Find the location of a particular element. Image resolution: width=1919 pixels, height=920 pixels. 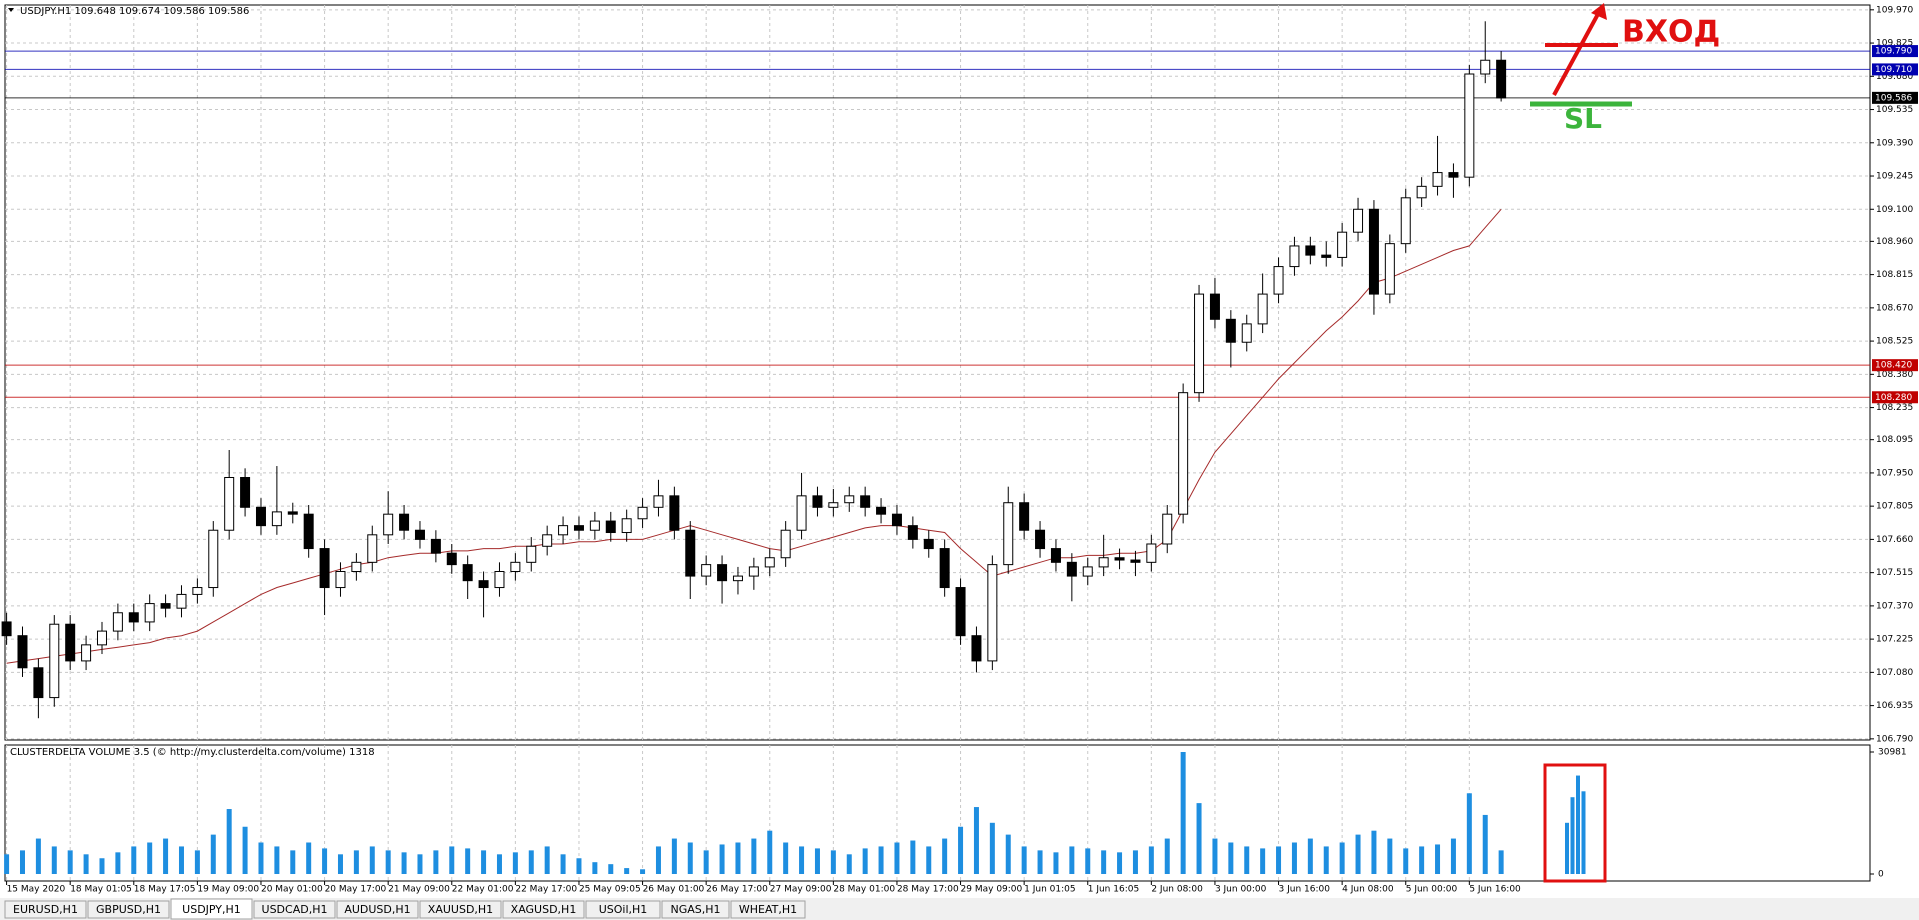

y-tick-label: 109.680 is located at coordinates (1894, 77).